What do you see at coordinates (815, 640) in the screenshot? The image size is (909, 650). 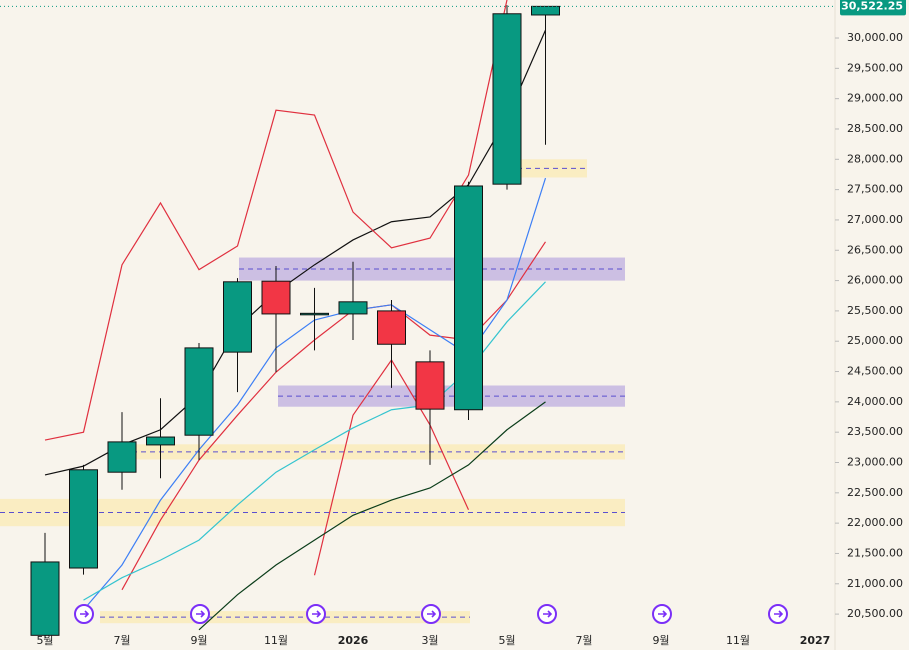 I see `x-tick-label: 2027` at bounding box center [815, 640].